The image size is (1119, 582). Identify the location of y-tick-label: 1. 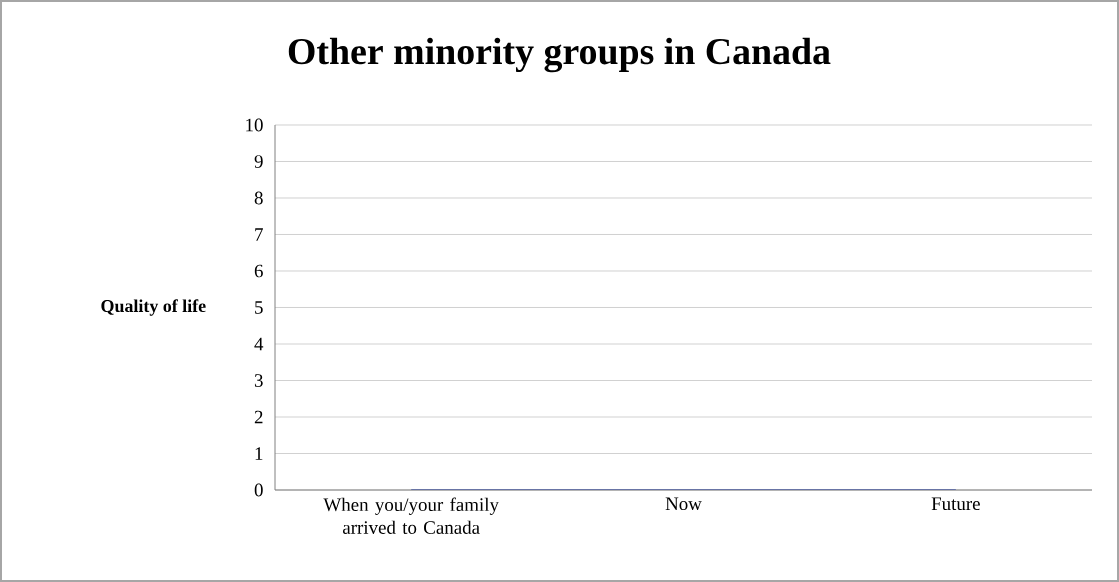
(259, 453).